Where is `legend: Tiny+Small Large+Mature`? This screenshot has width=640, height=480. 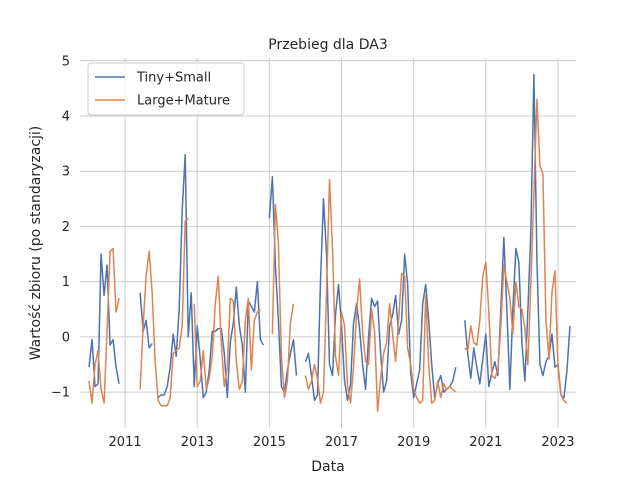 legend: Tiny+Small Large+Mature is located at coordinates (166, 89).